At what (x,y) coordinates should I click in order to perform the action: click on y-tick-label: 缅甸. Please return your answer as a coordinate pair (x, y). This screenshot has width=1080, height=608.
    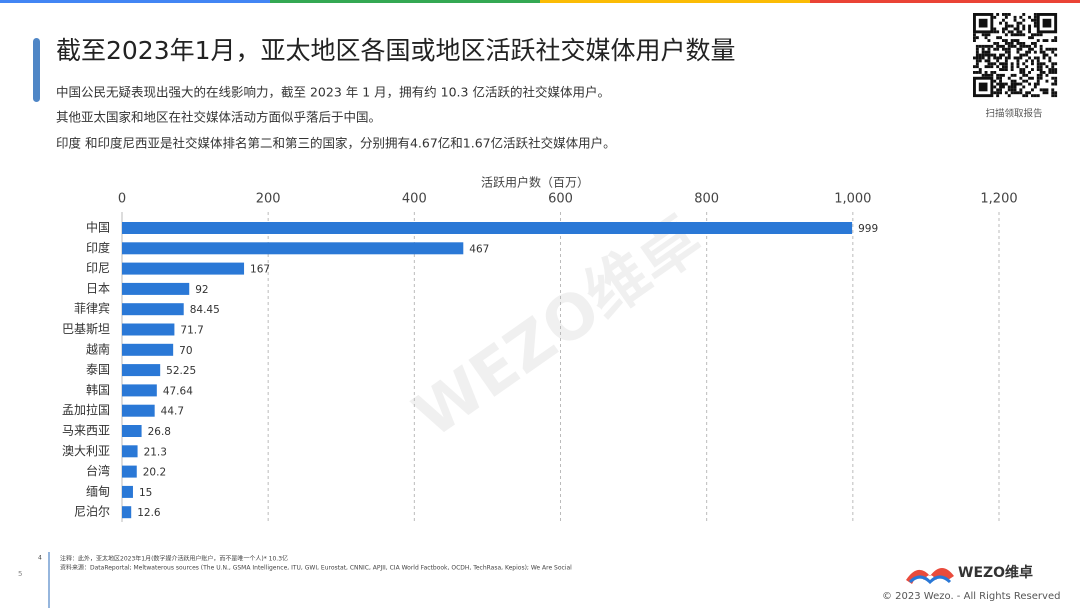
    Looking at the image, I should click on (98, 491).